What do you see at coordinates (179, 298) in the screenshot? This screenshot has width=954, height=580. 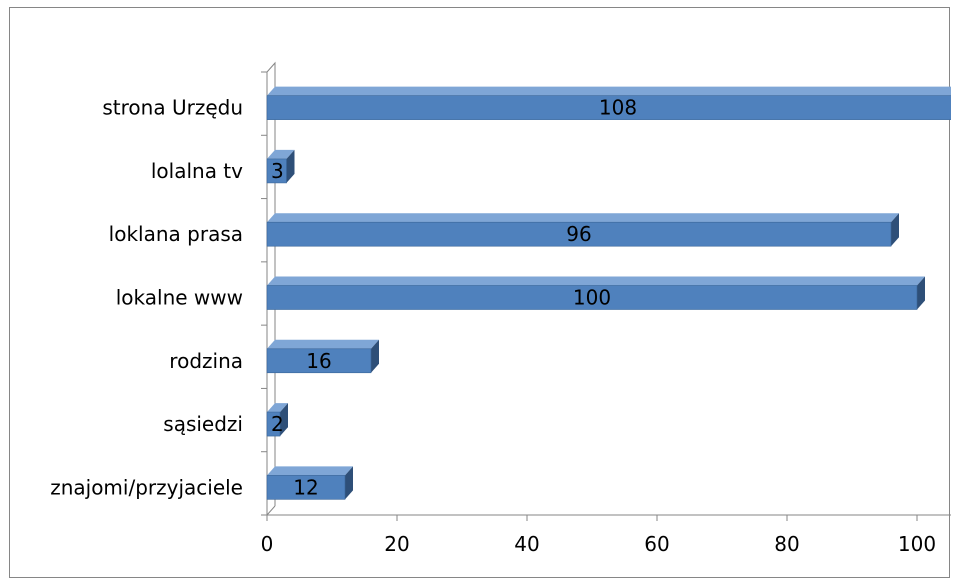 I see `category-label: lokalne www` at bounding box center [179, 298].